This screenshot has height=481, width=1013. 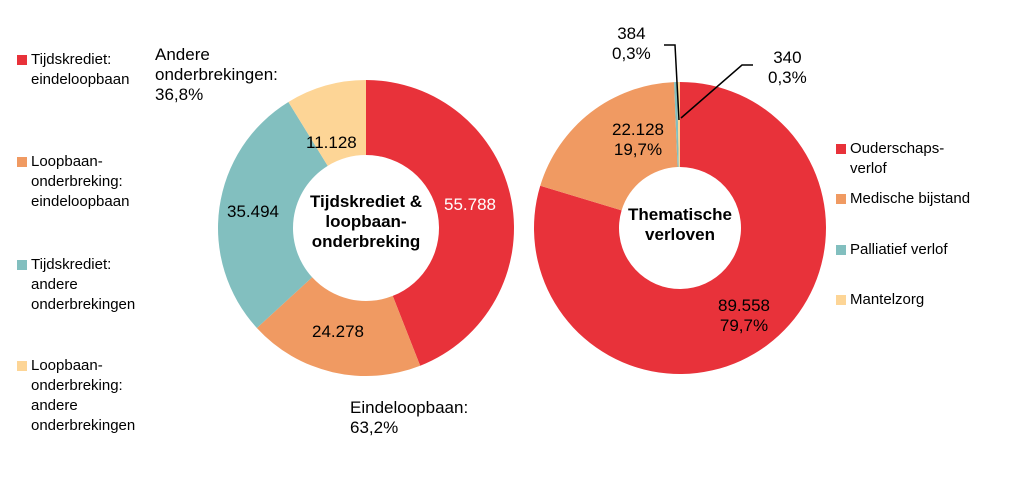 I want to click on value: 340, so click(x=787, y=57).